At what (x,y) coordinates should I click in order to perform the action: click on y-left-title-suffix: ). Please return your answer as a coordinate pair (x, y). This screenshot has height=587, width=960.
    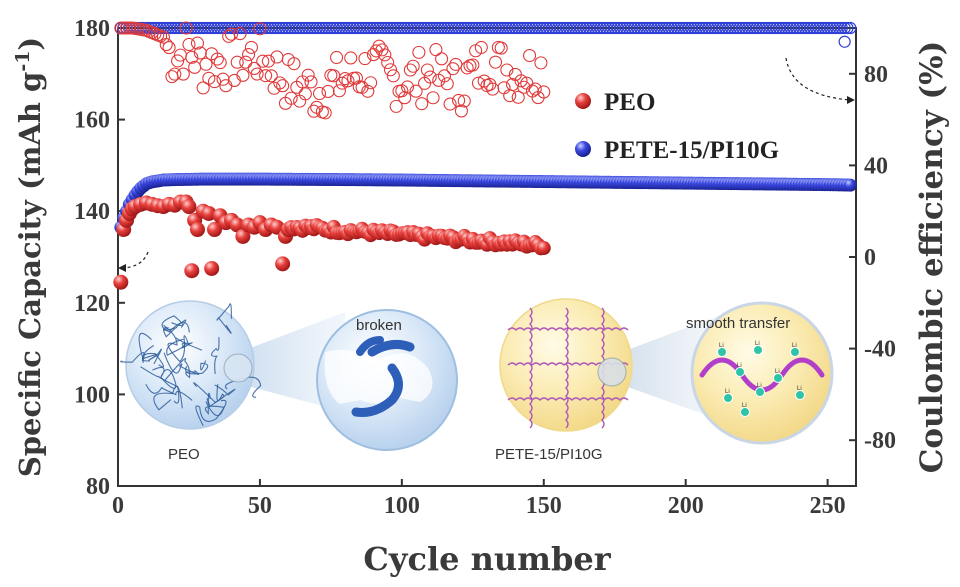
    Looking at the image, I should click on (30, 44).